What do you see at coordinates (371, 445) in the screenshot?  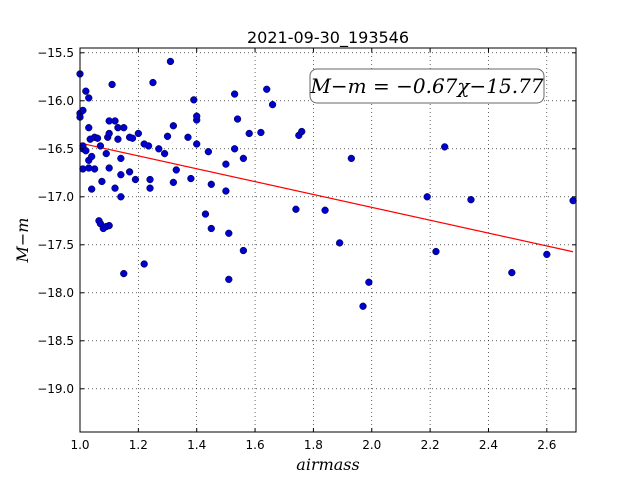 I see `x-tick-label: 2.0` at bounding box center [371, 445].